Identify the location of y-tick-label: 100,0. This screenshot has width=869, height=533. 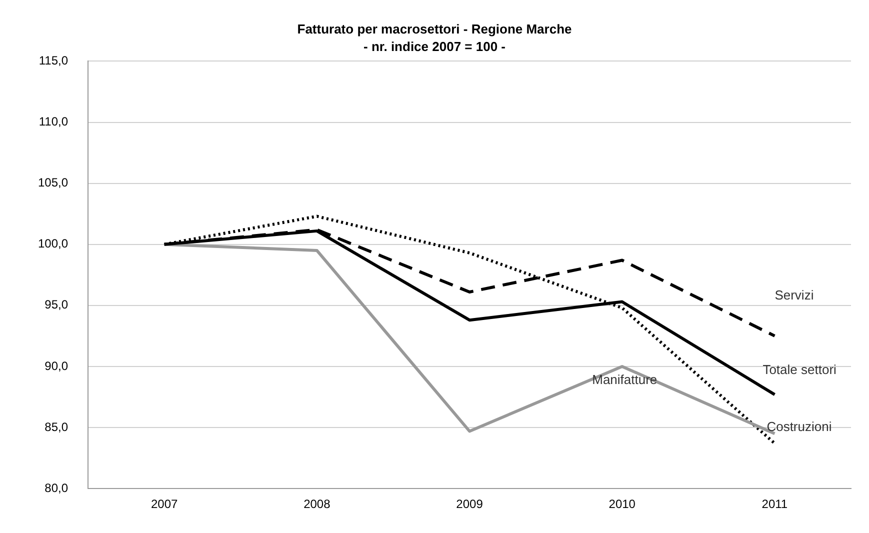
(53, 243).